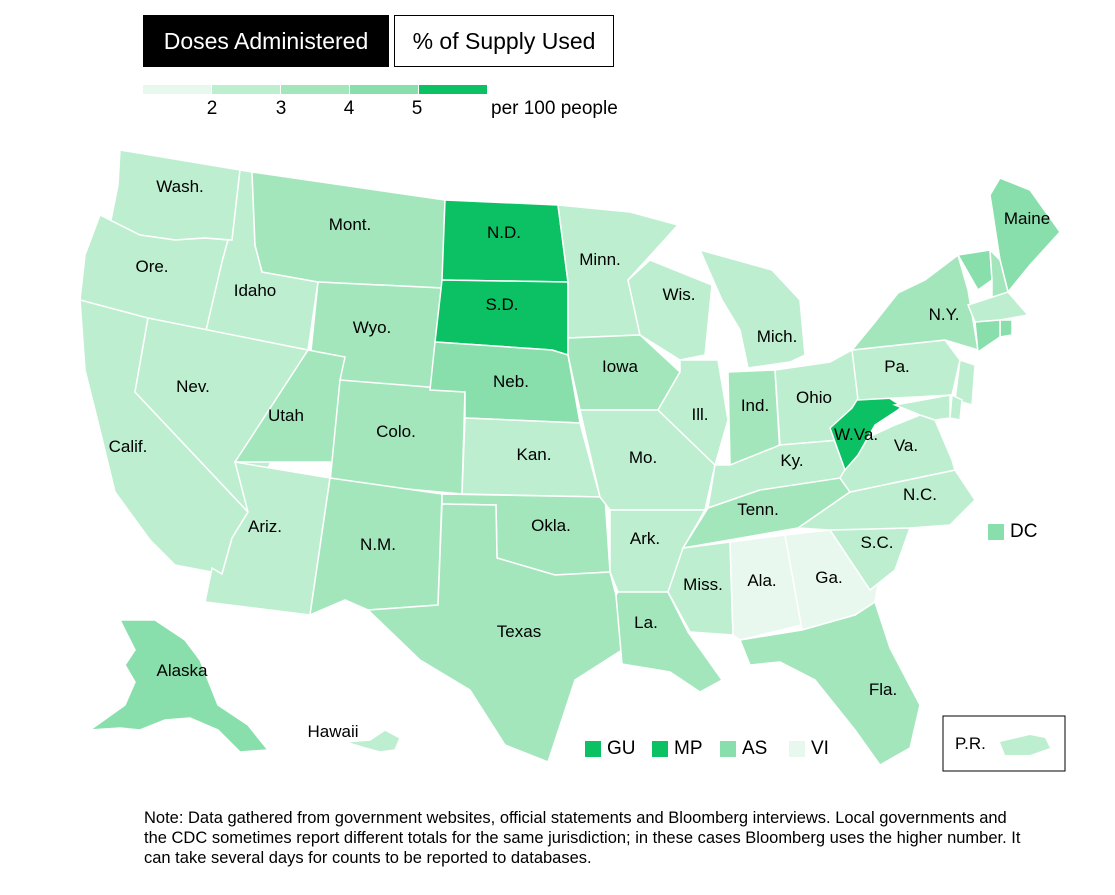 The image size is (1115, 895). Describe the element at coordinates (621, 748) in the screenshot. I see `territory-label: GU` at that location.